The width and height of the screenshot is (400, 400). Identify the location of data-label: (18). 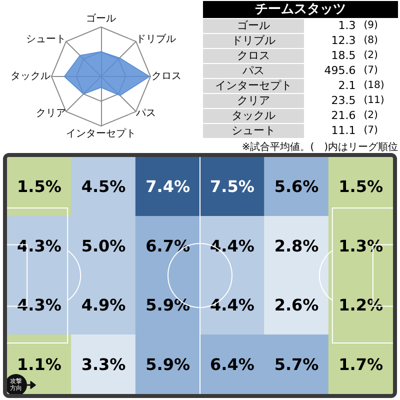
(379, 86).